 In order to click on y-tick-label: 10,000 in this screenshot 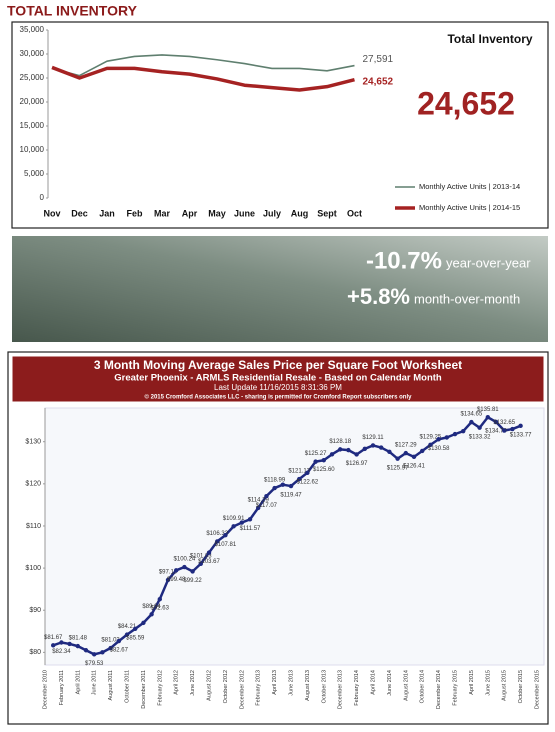, I will do `click(32, 149)`.